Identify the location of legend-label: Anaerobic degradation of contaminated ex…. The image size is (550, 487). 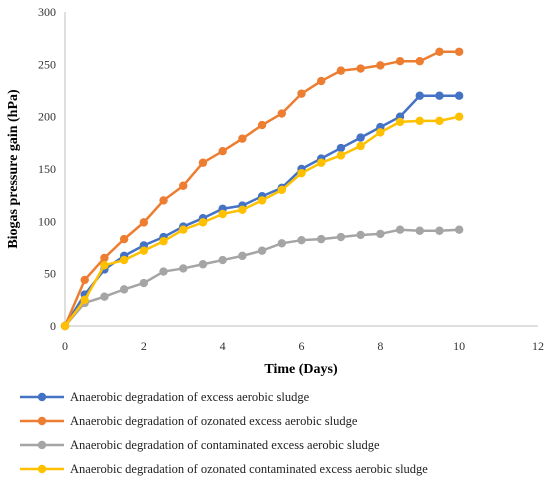
(225, 445).